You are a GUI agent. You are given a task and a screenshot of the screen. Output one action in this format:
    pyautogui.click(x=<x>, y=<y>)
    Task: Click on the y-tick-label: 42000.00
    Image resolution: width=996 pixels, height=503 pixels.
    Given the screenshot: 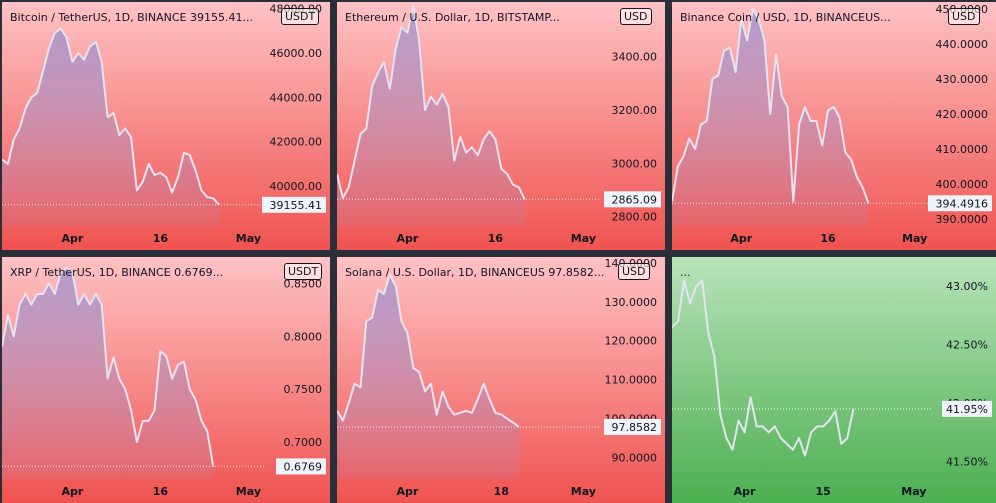 What is the action you would take?
    pyautogui.click(x=296, y=142)
    